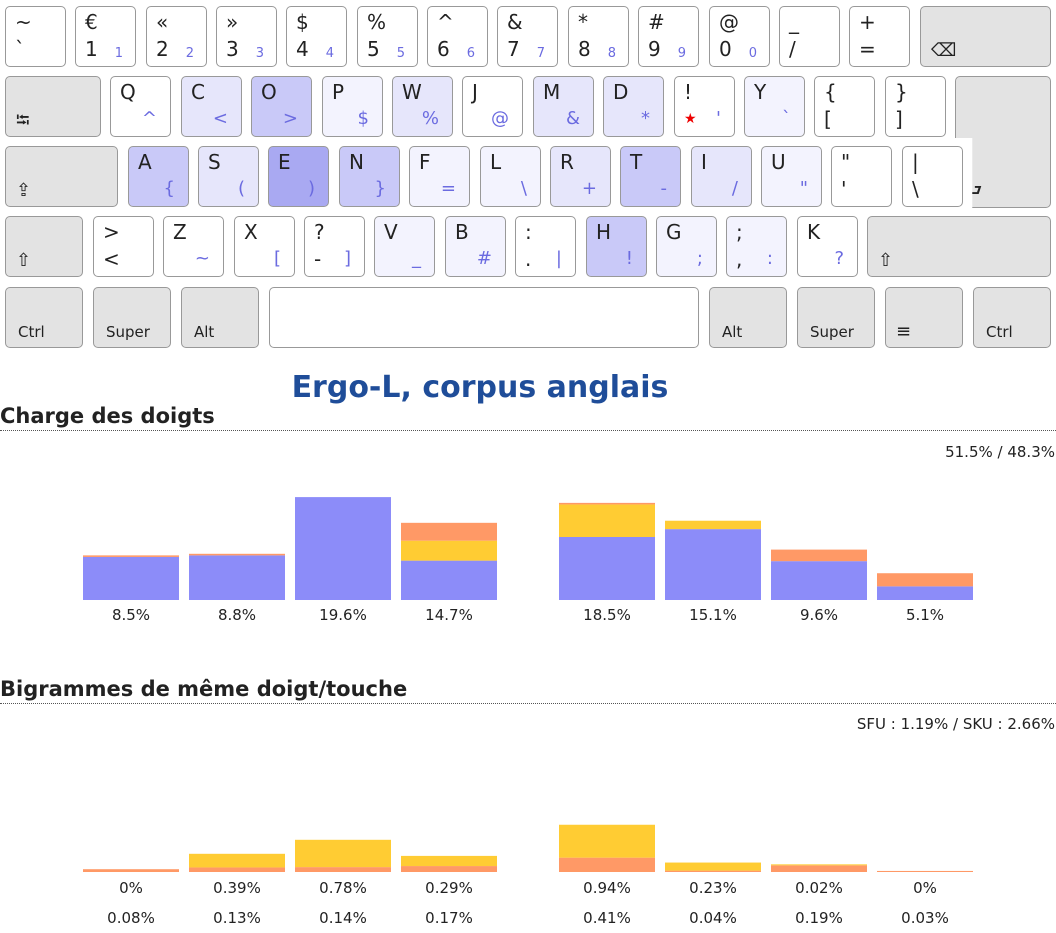  I want to click on key-@: @0 0, so click(739, 36).